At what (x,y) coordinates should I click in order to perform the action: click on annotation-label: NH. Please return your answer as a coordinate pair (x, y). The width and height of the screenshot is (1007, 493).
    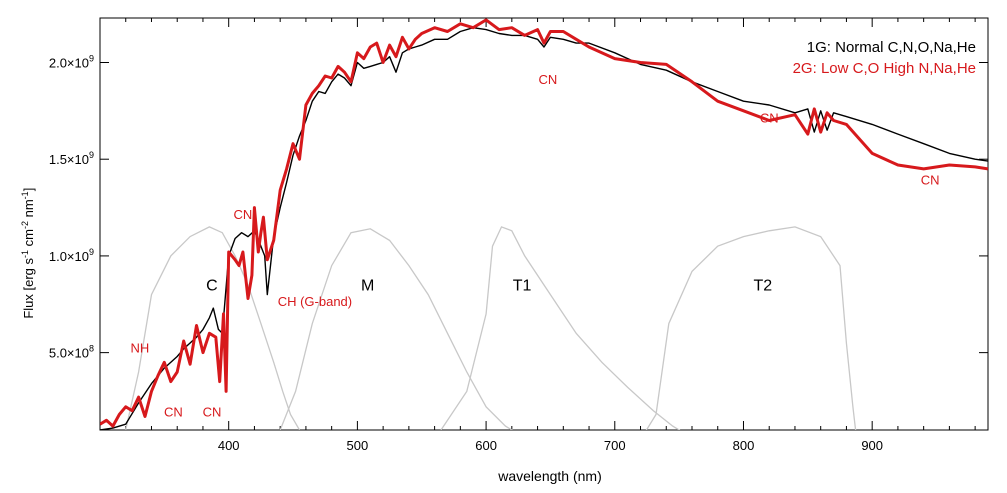
    Looking at the image, I should click on (140, 348).